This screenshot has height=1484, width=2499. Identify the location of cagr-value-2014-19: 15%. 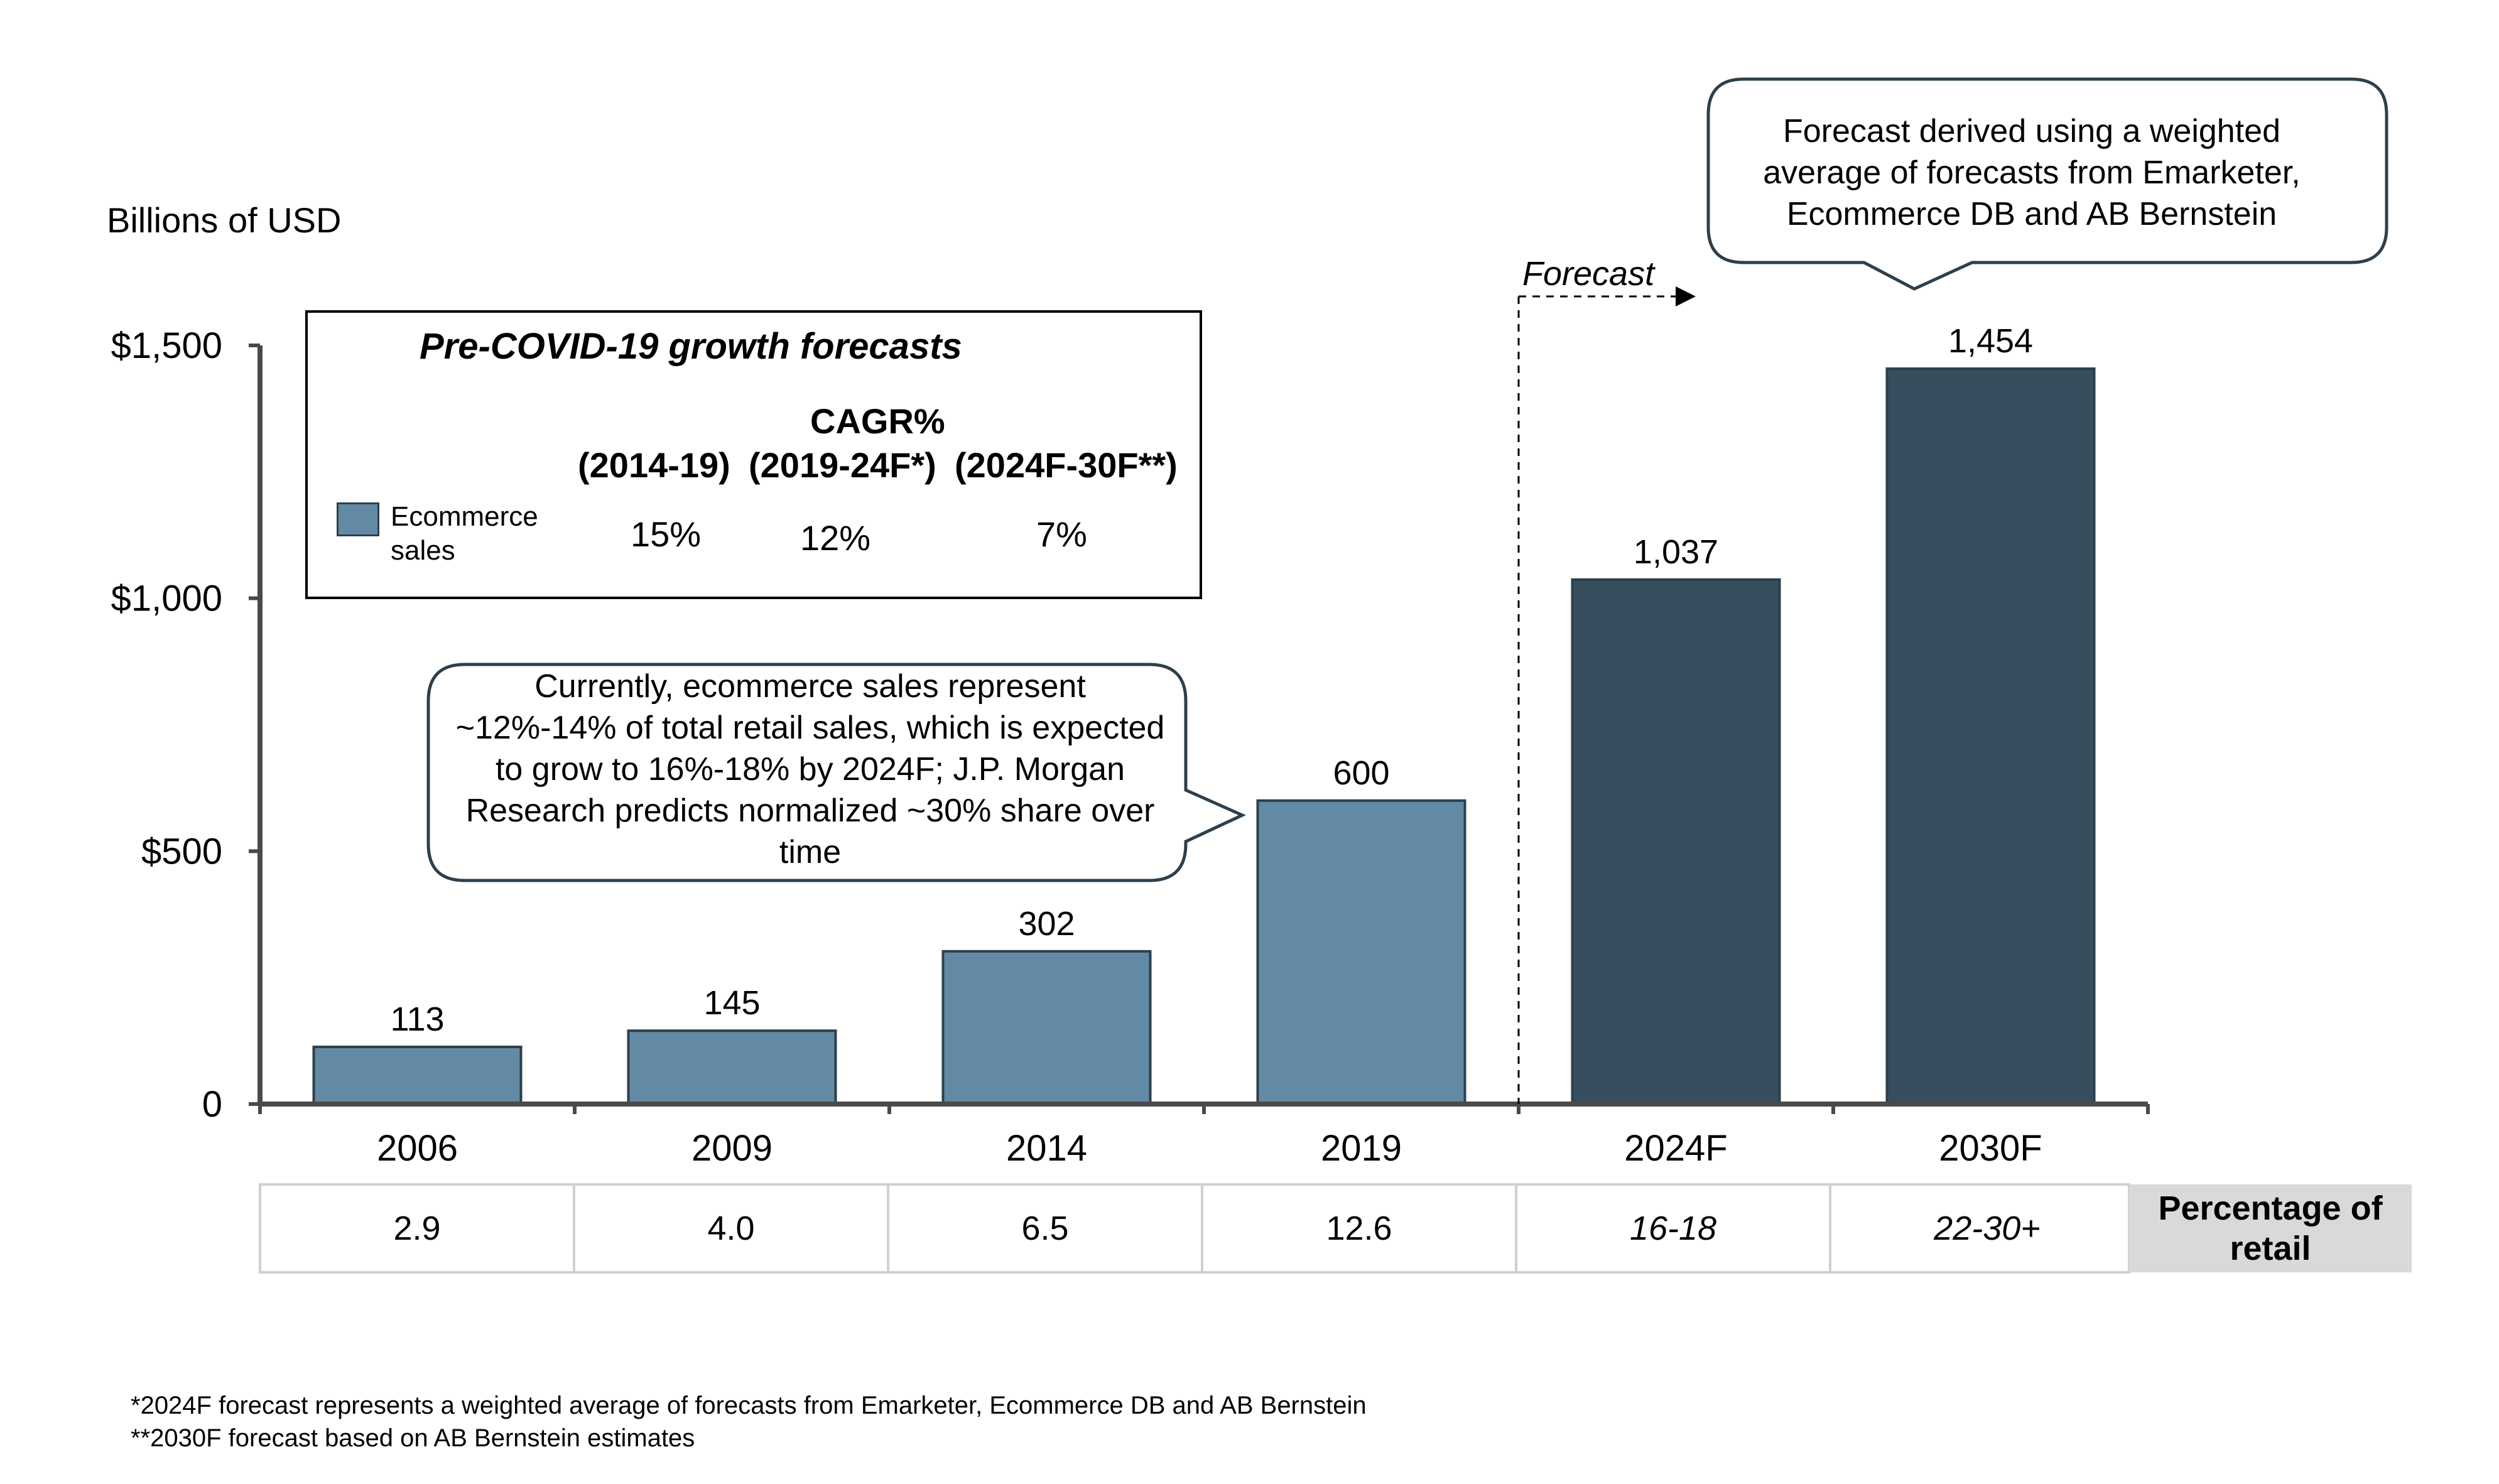
(666, 534).